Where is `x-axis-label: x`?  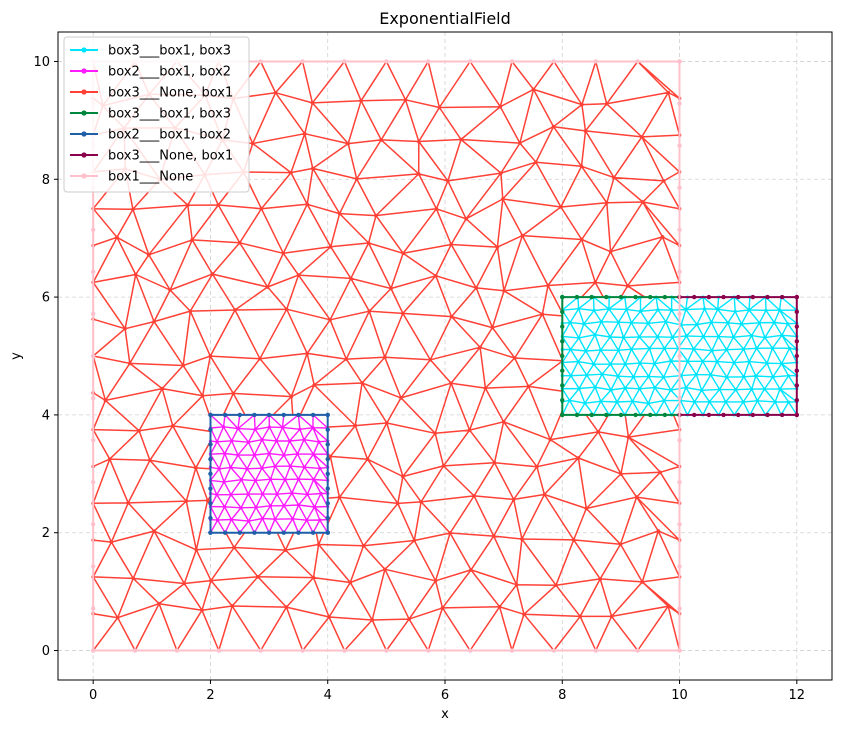
x-axis-label: x is located at coordinates (445, 714).